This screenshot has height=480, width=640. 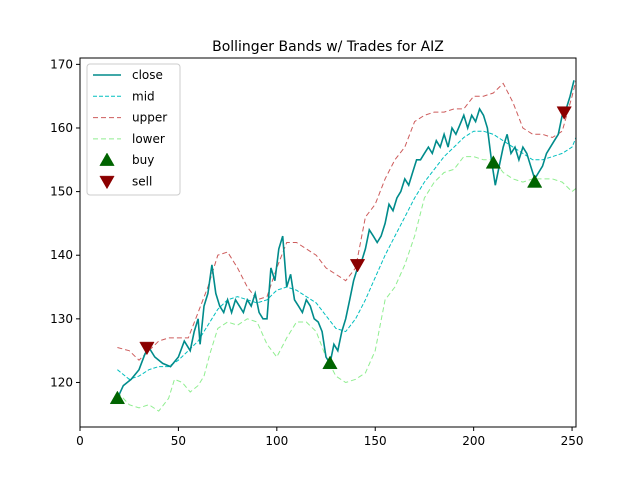 What do you see at coordinates (80, 441) in the screenshot?
I see `x-tick-label: 0` at bounding box center [80, 441].